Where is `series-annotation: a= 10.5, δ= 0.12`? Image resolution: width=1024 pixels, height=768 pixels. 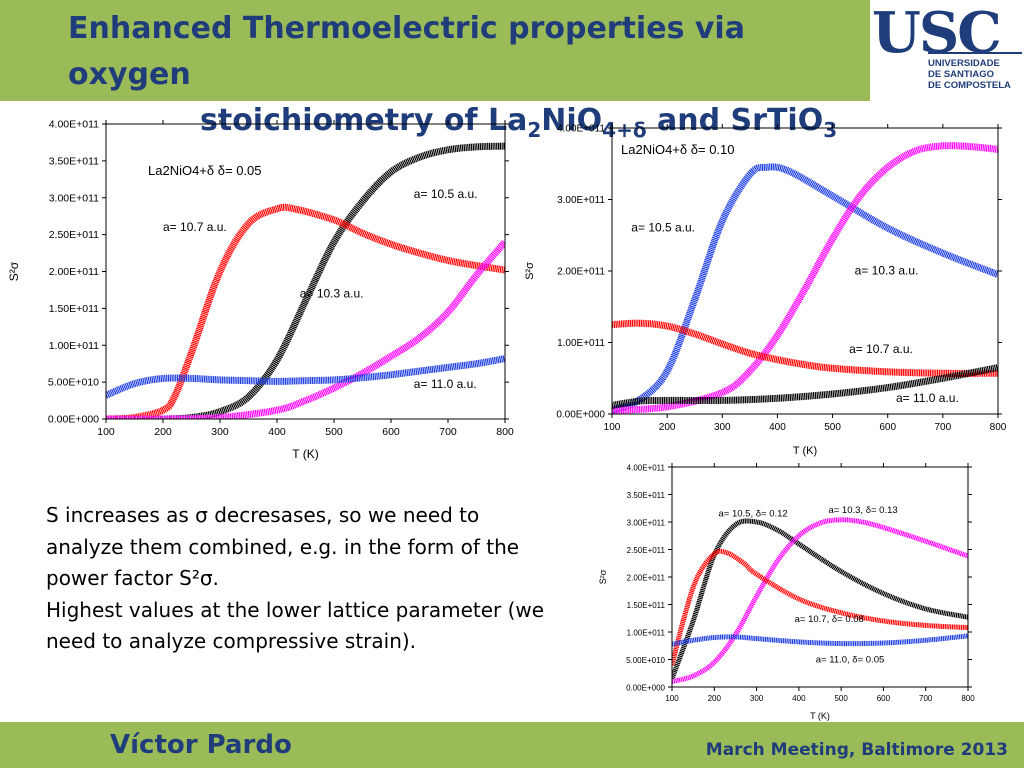 series-annotation: a= 10.5, δ= 0.12 is located at coordinates (753, 514).